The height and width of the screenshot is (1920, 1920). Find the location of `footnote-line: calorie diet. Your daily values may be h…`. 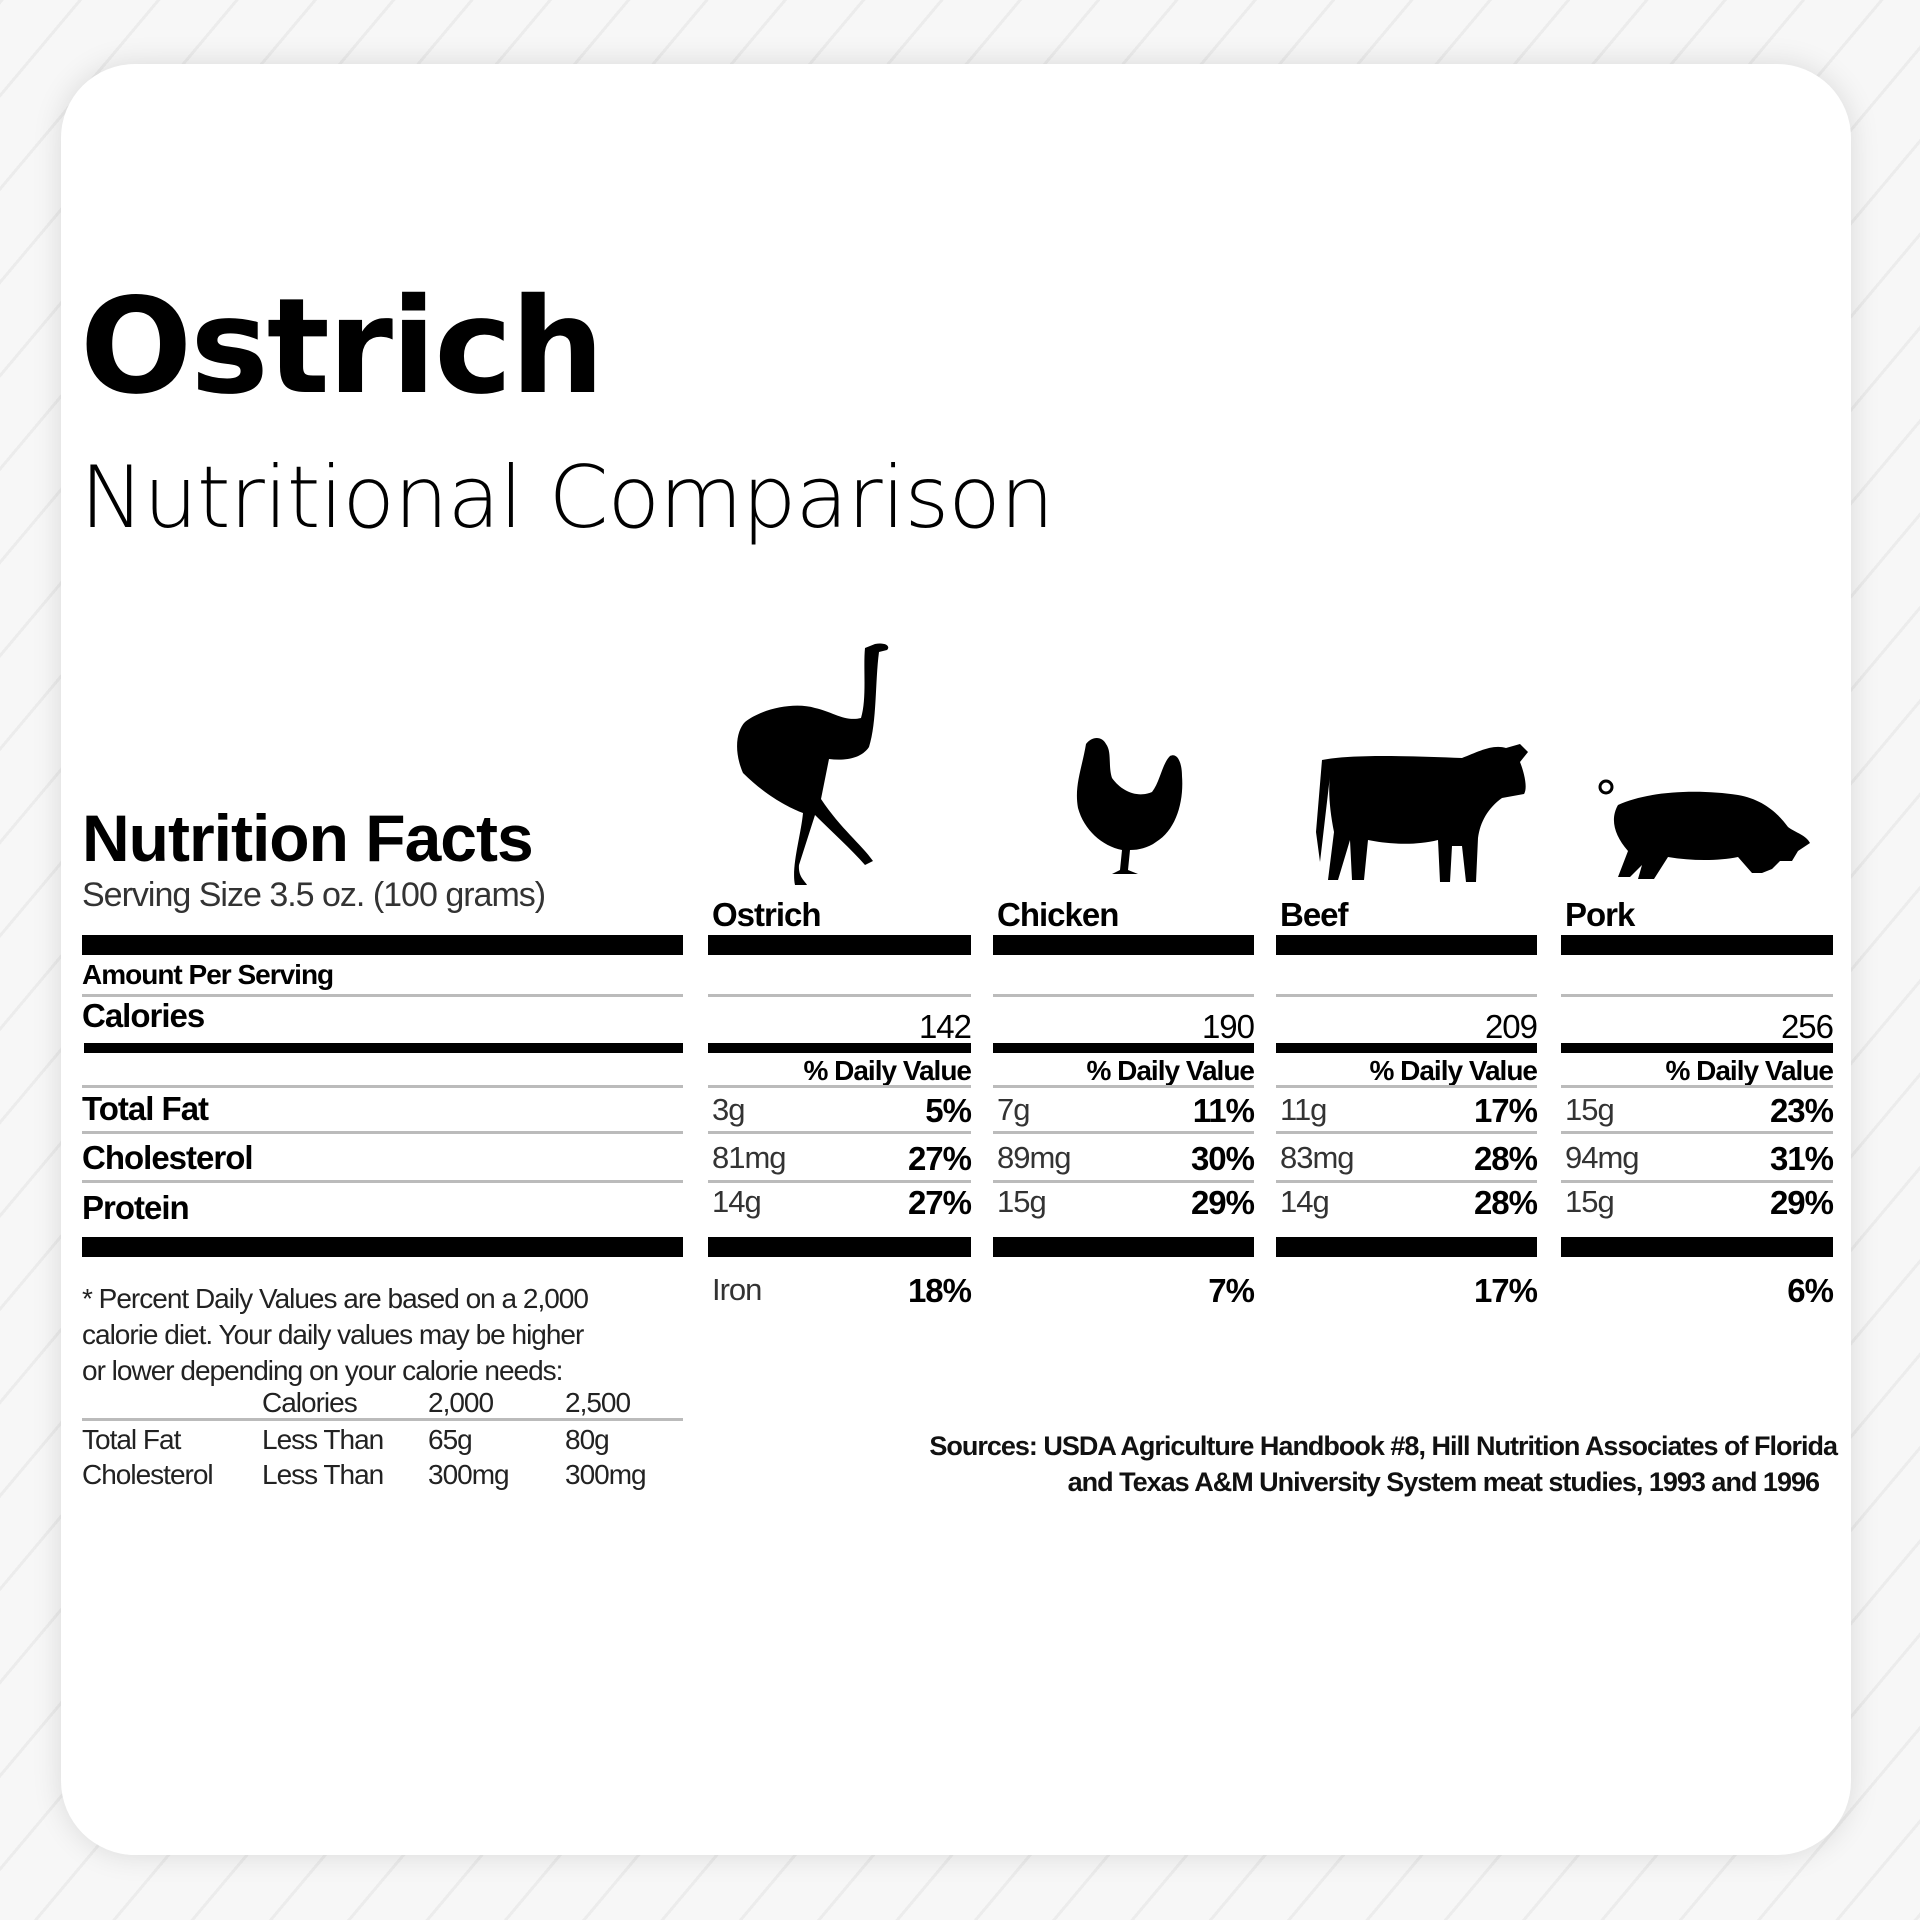

footnote-line: calorie diet. Your daily values may be h… is located at coordinates (333, 1334).